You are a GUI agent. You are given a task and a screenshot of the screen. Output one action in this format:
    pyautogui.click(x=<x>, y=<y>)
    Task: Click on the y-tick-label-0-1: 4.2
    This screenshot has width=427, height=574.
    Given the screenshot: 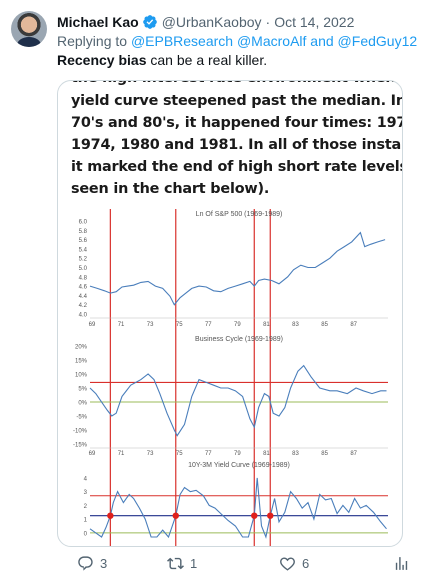 What is the action you would take?
    pyautogui.click(x=83, y=306)
    